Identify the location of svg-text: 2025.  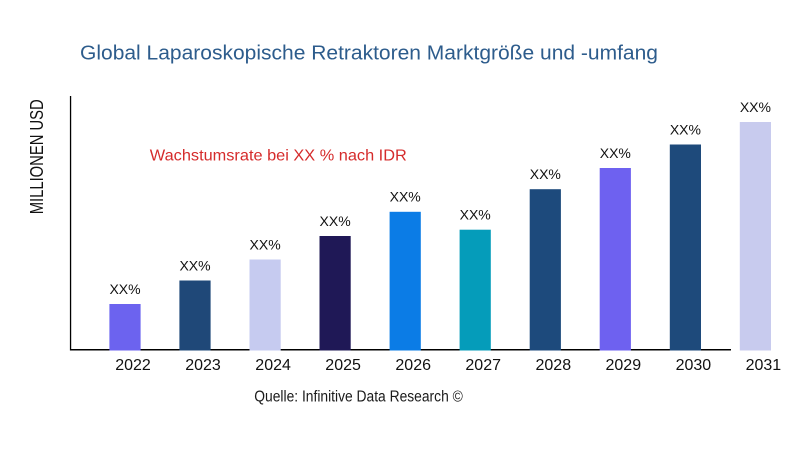
(343, 365).